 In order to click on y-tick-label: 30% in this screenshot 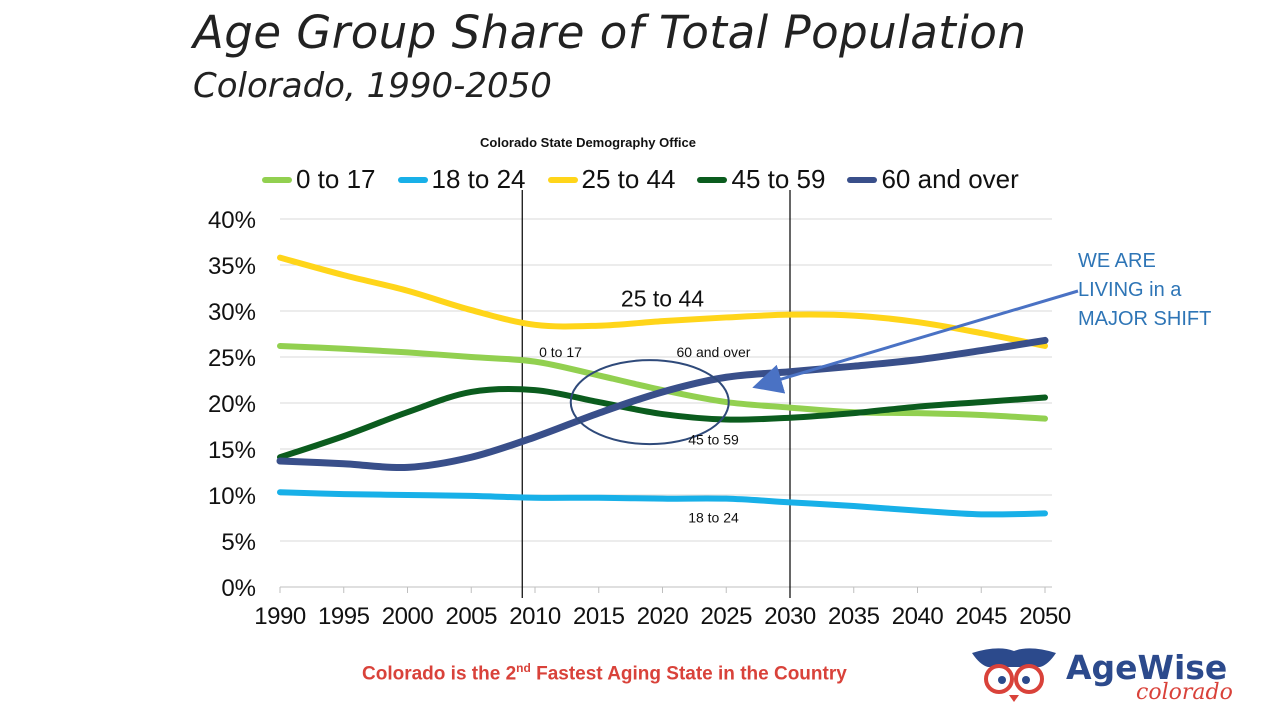, I will do `click(232, 312)`.